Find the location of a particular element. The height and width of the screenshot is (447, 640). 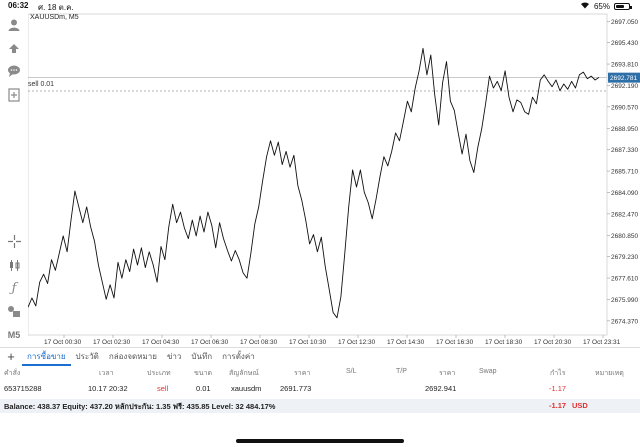

y-tick-label: 2688.950 is located at coordinates (624, 129).